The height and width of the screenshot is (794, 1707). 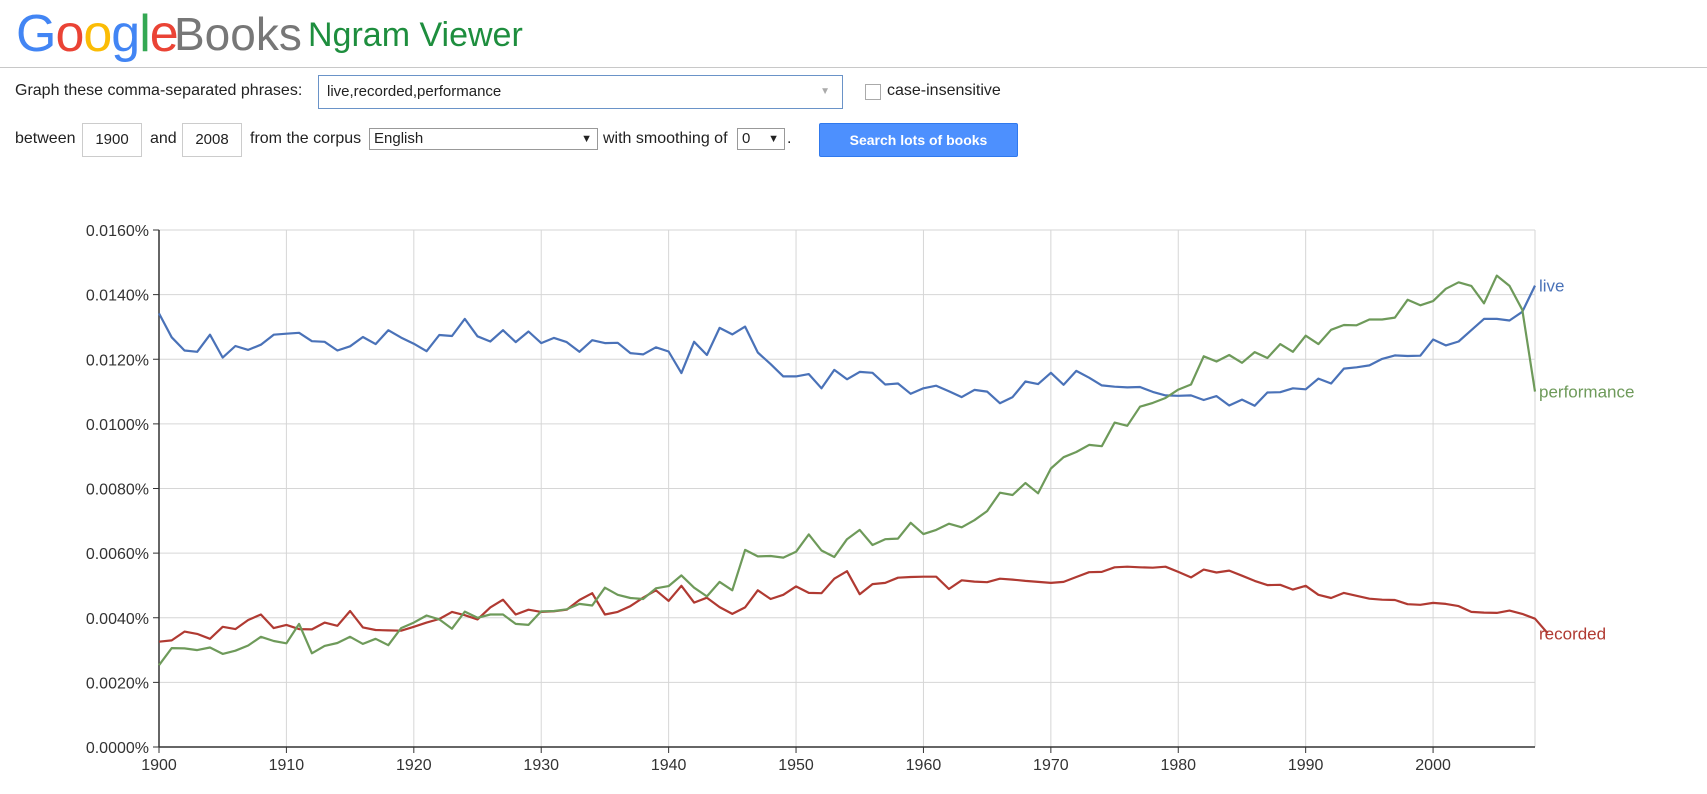 I want to click on corpus-value: English, so click(x=399, y=138).